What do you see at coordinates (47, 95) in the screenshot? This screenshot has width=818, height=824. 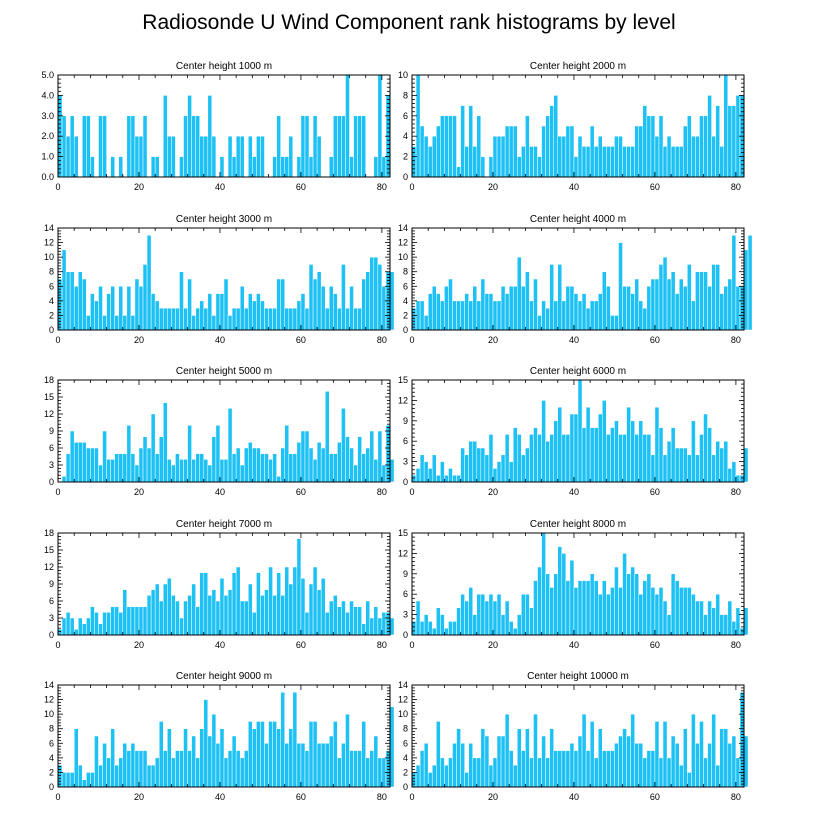 I see `y-tick-label: 4.0` at bounding box center [47, 95].